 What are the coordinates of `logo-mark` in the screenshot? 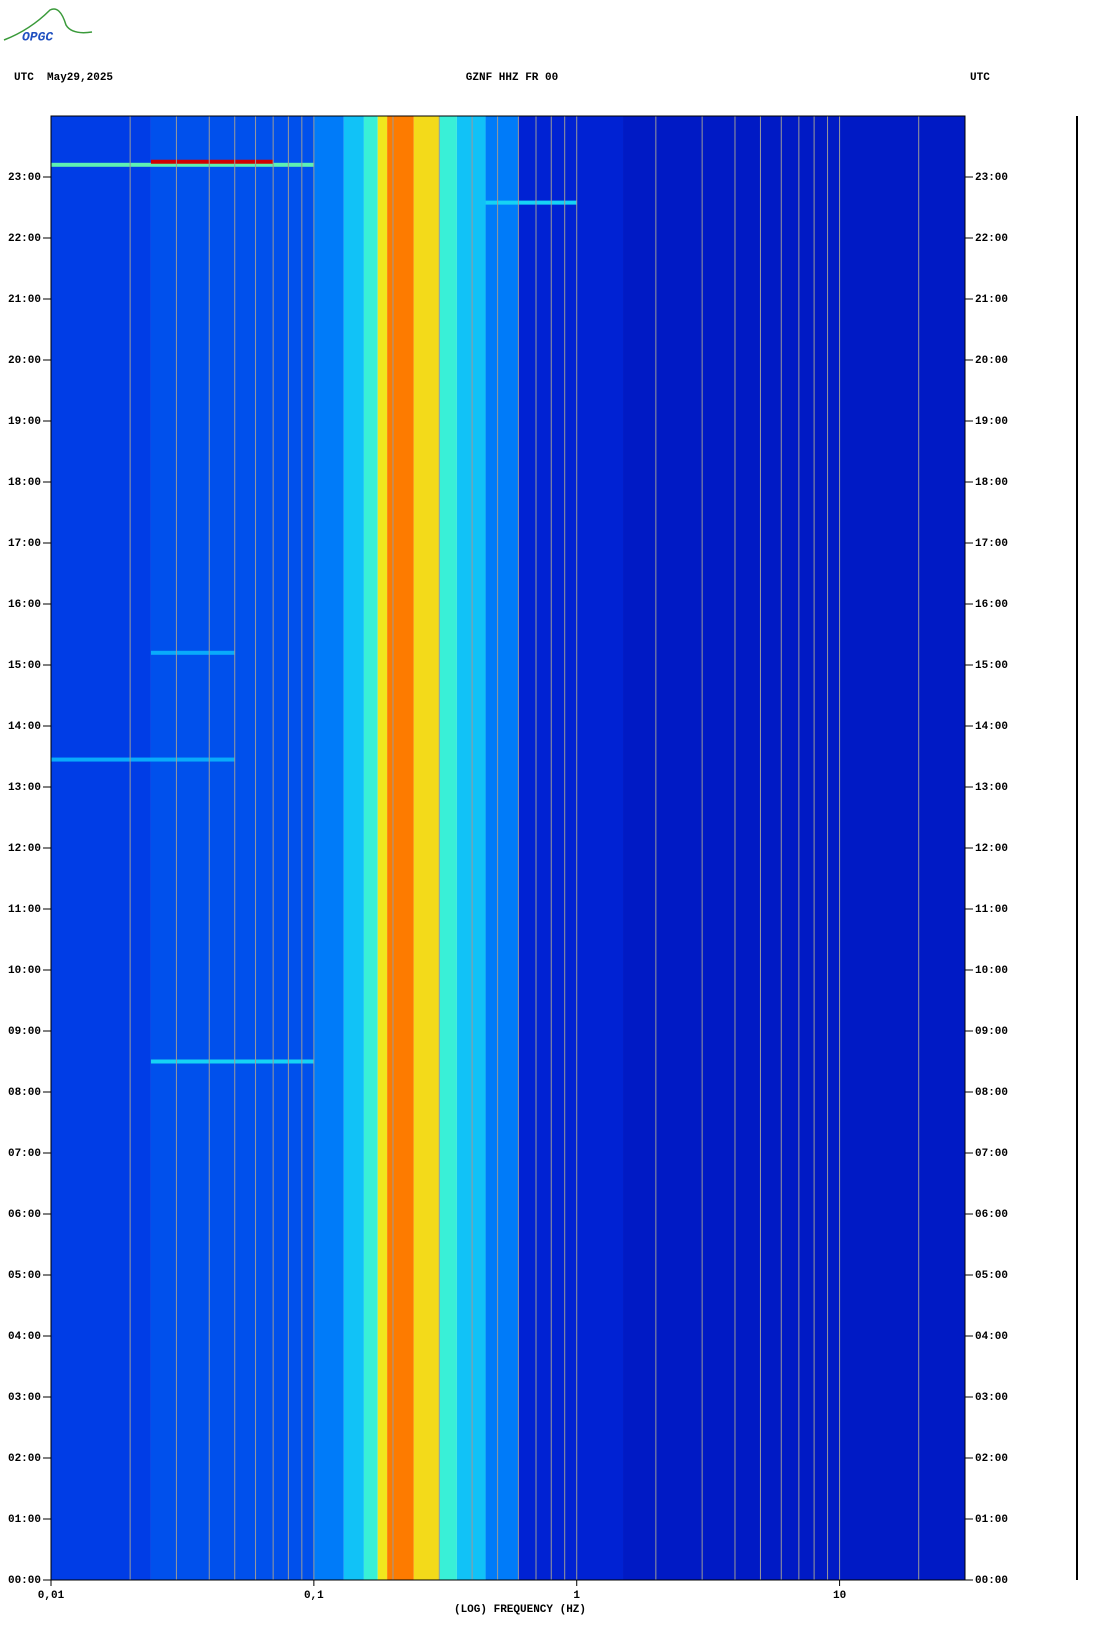 It's located at (48, 24).